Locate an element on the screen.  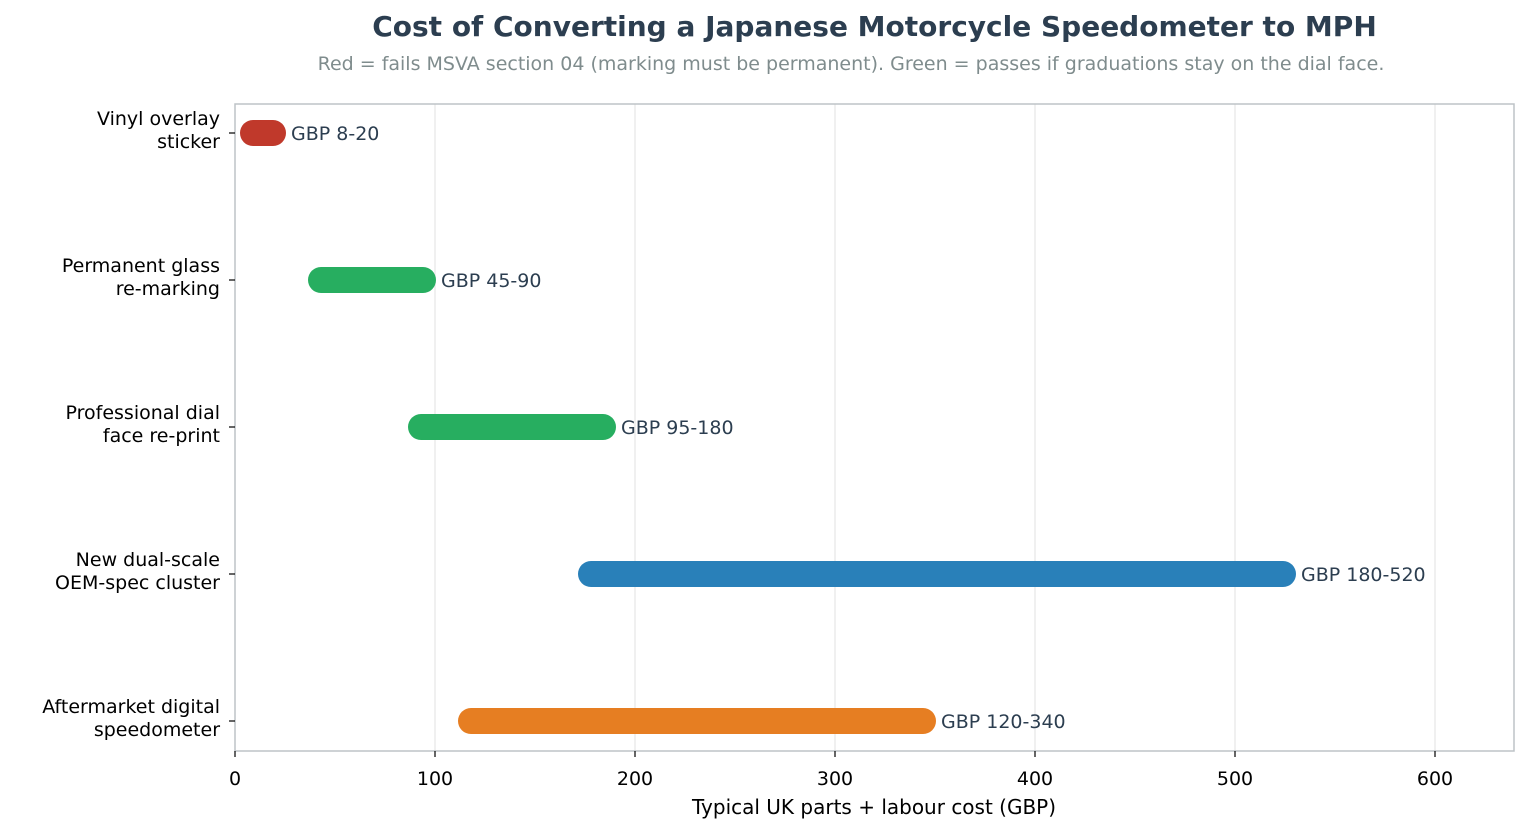
x-tick-label: 200 is located at coordinates (635, 779).